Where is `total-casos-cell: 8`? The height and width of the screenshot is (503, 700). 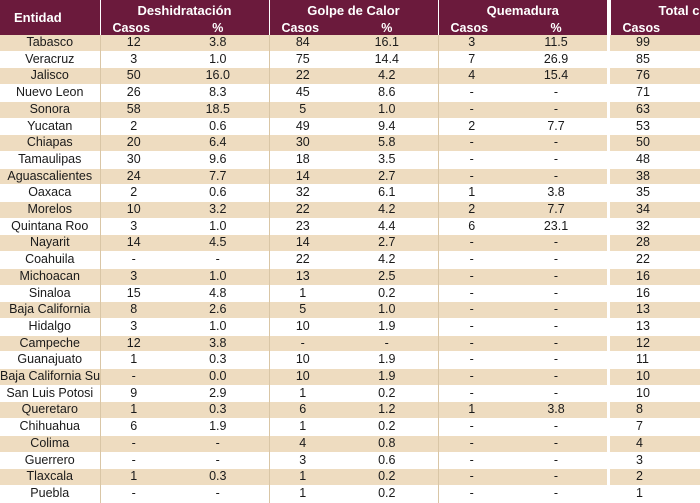 total-casos-cell: 8 is located at coordinates (655, 410).